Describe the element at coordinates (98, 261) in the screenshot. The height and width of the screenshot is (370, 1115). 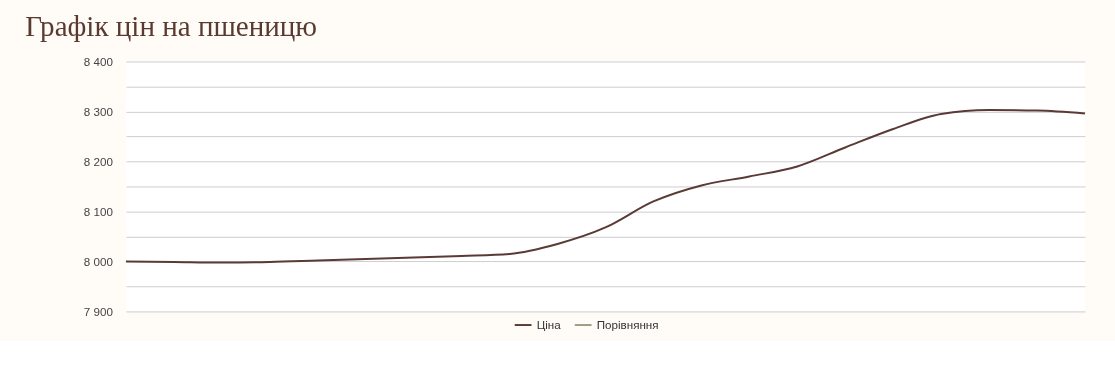
I see `y-tick-label: 8 000` at that location.